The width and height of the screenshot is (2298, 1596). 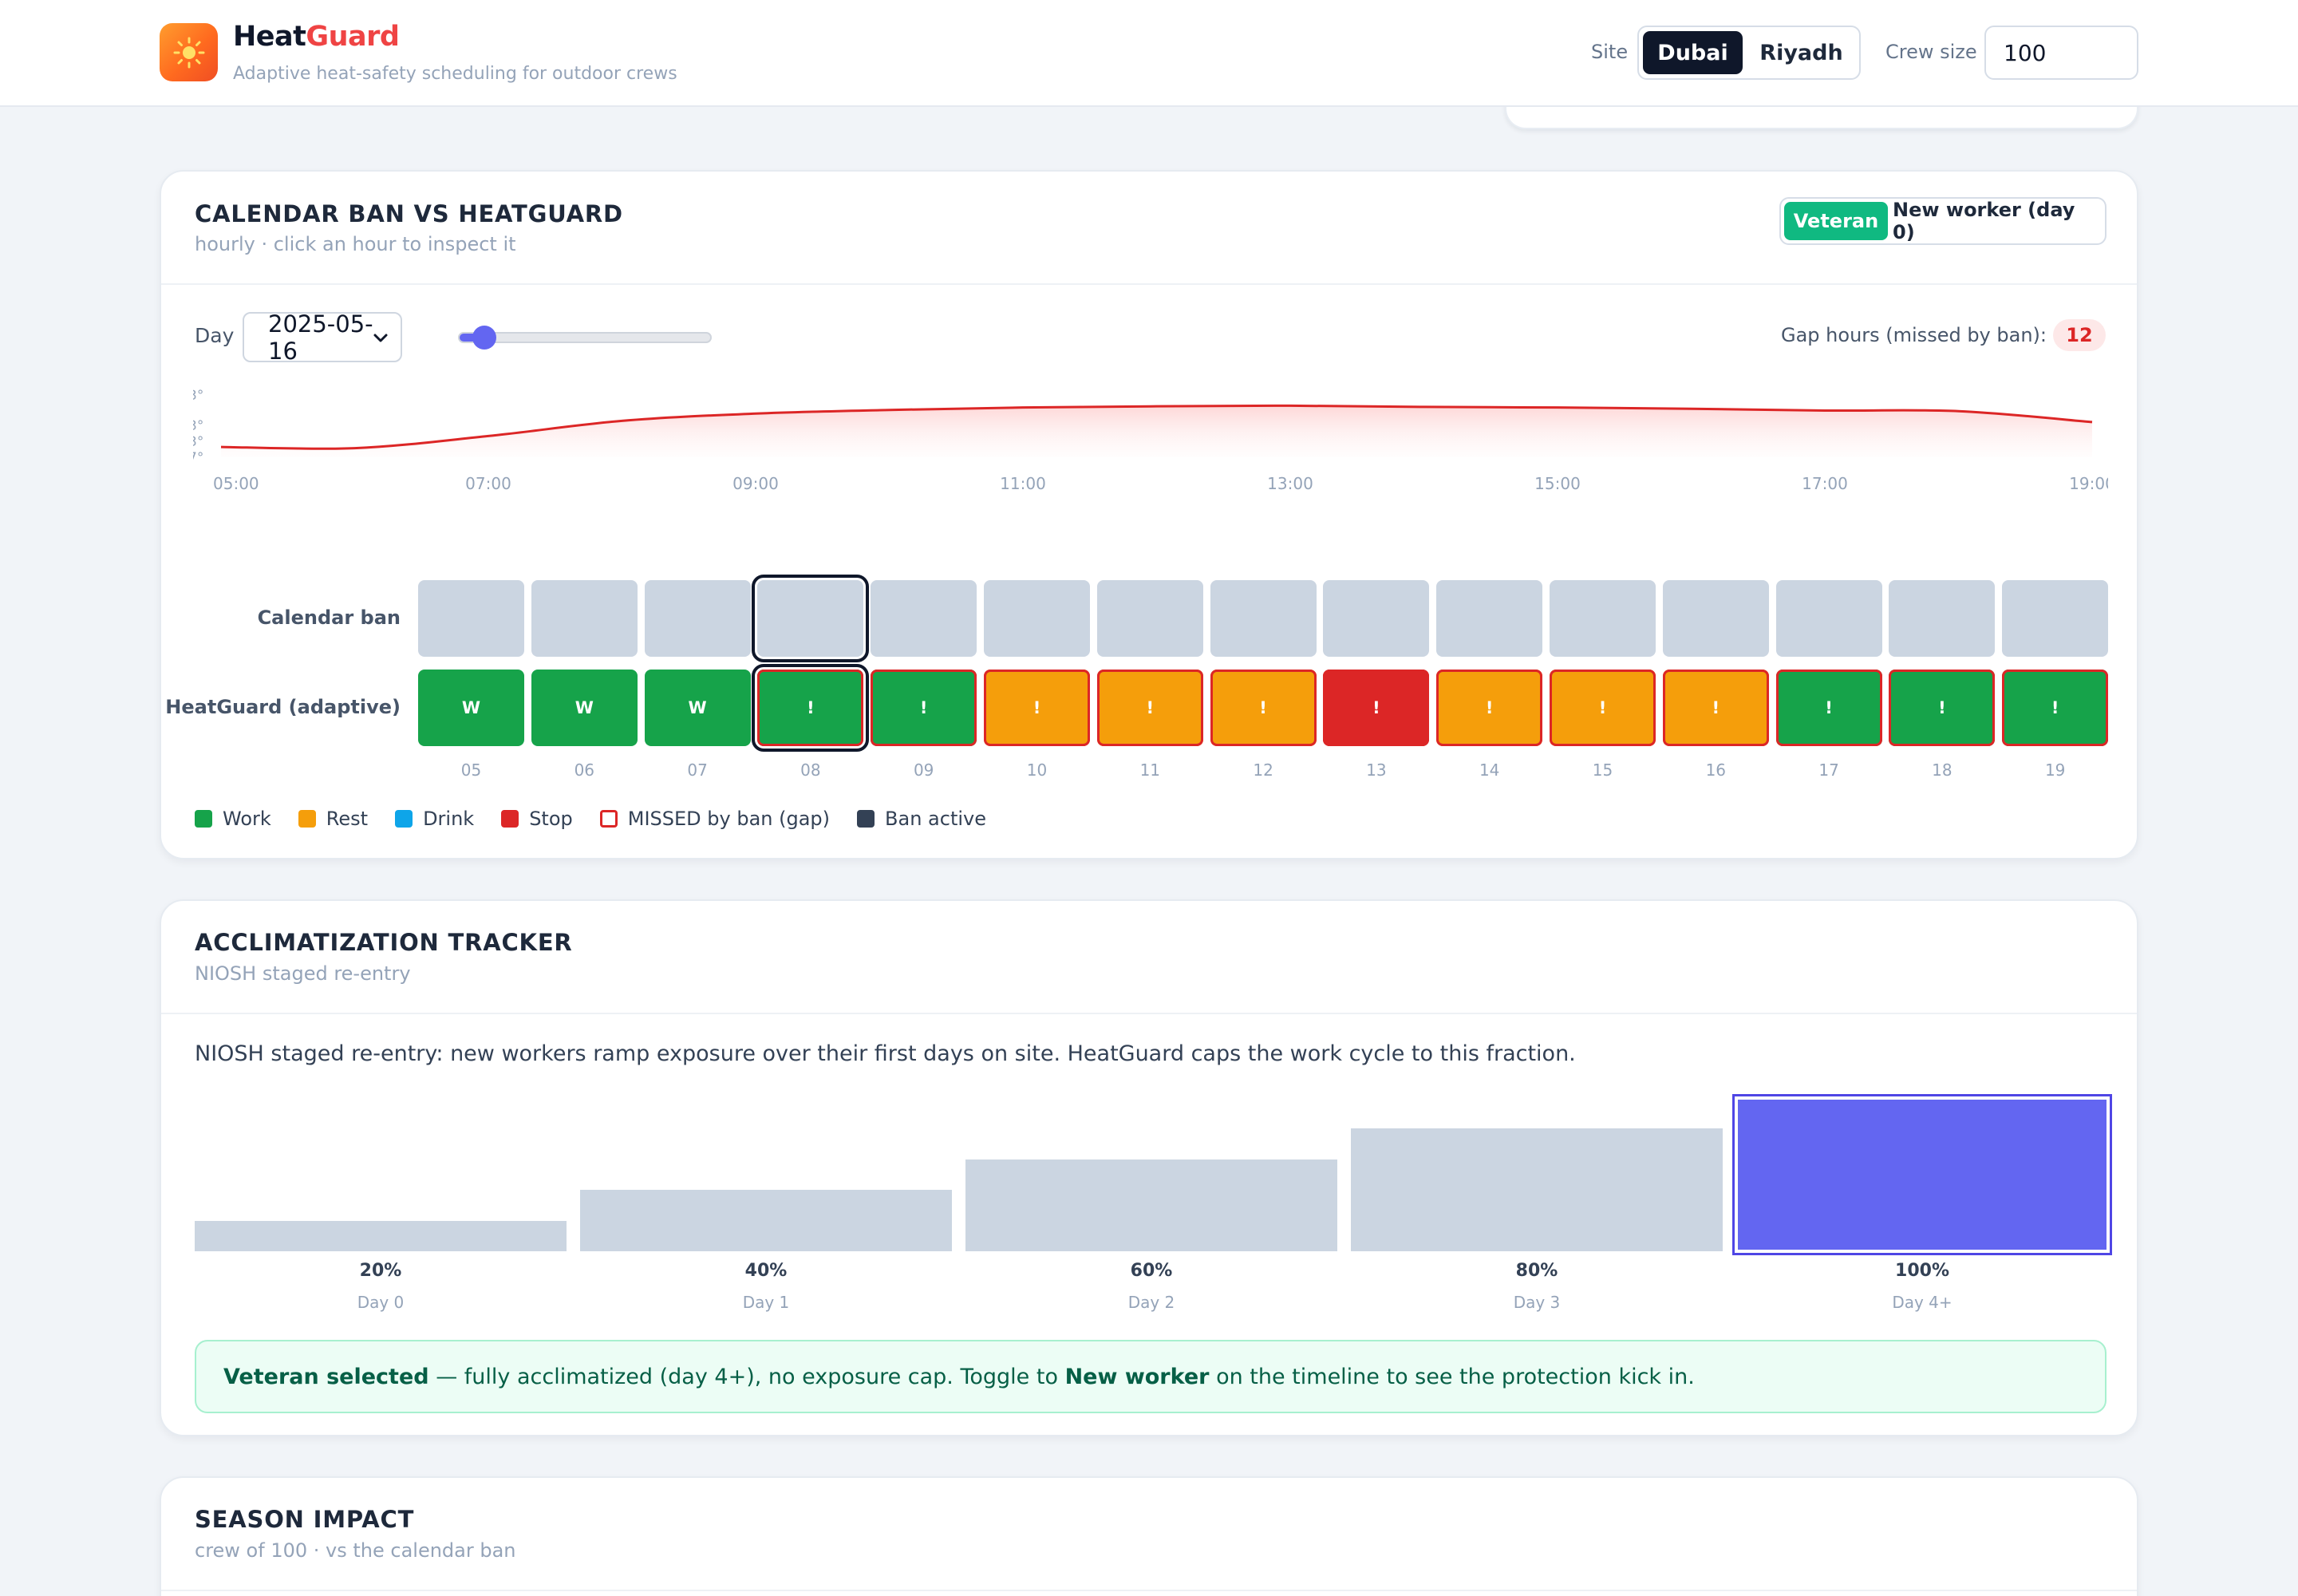 What do you see at coordinates (1537, 1271) in the screenshot?
I see `bar-percent-label: 80%` at bounding box center [1537, 1271].